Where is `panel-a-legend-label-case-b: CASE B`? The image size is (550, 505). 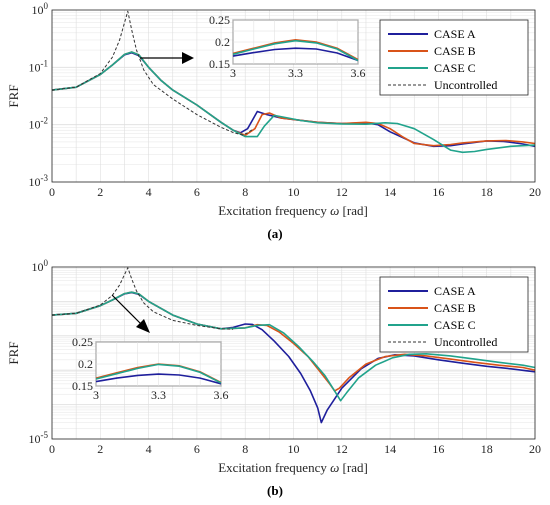
panel-a-legend-label-case-b: CASE B is located at coordinates (455, 51).